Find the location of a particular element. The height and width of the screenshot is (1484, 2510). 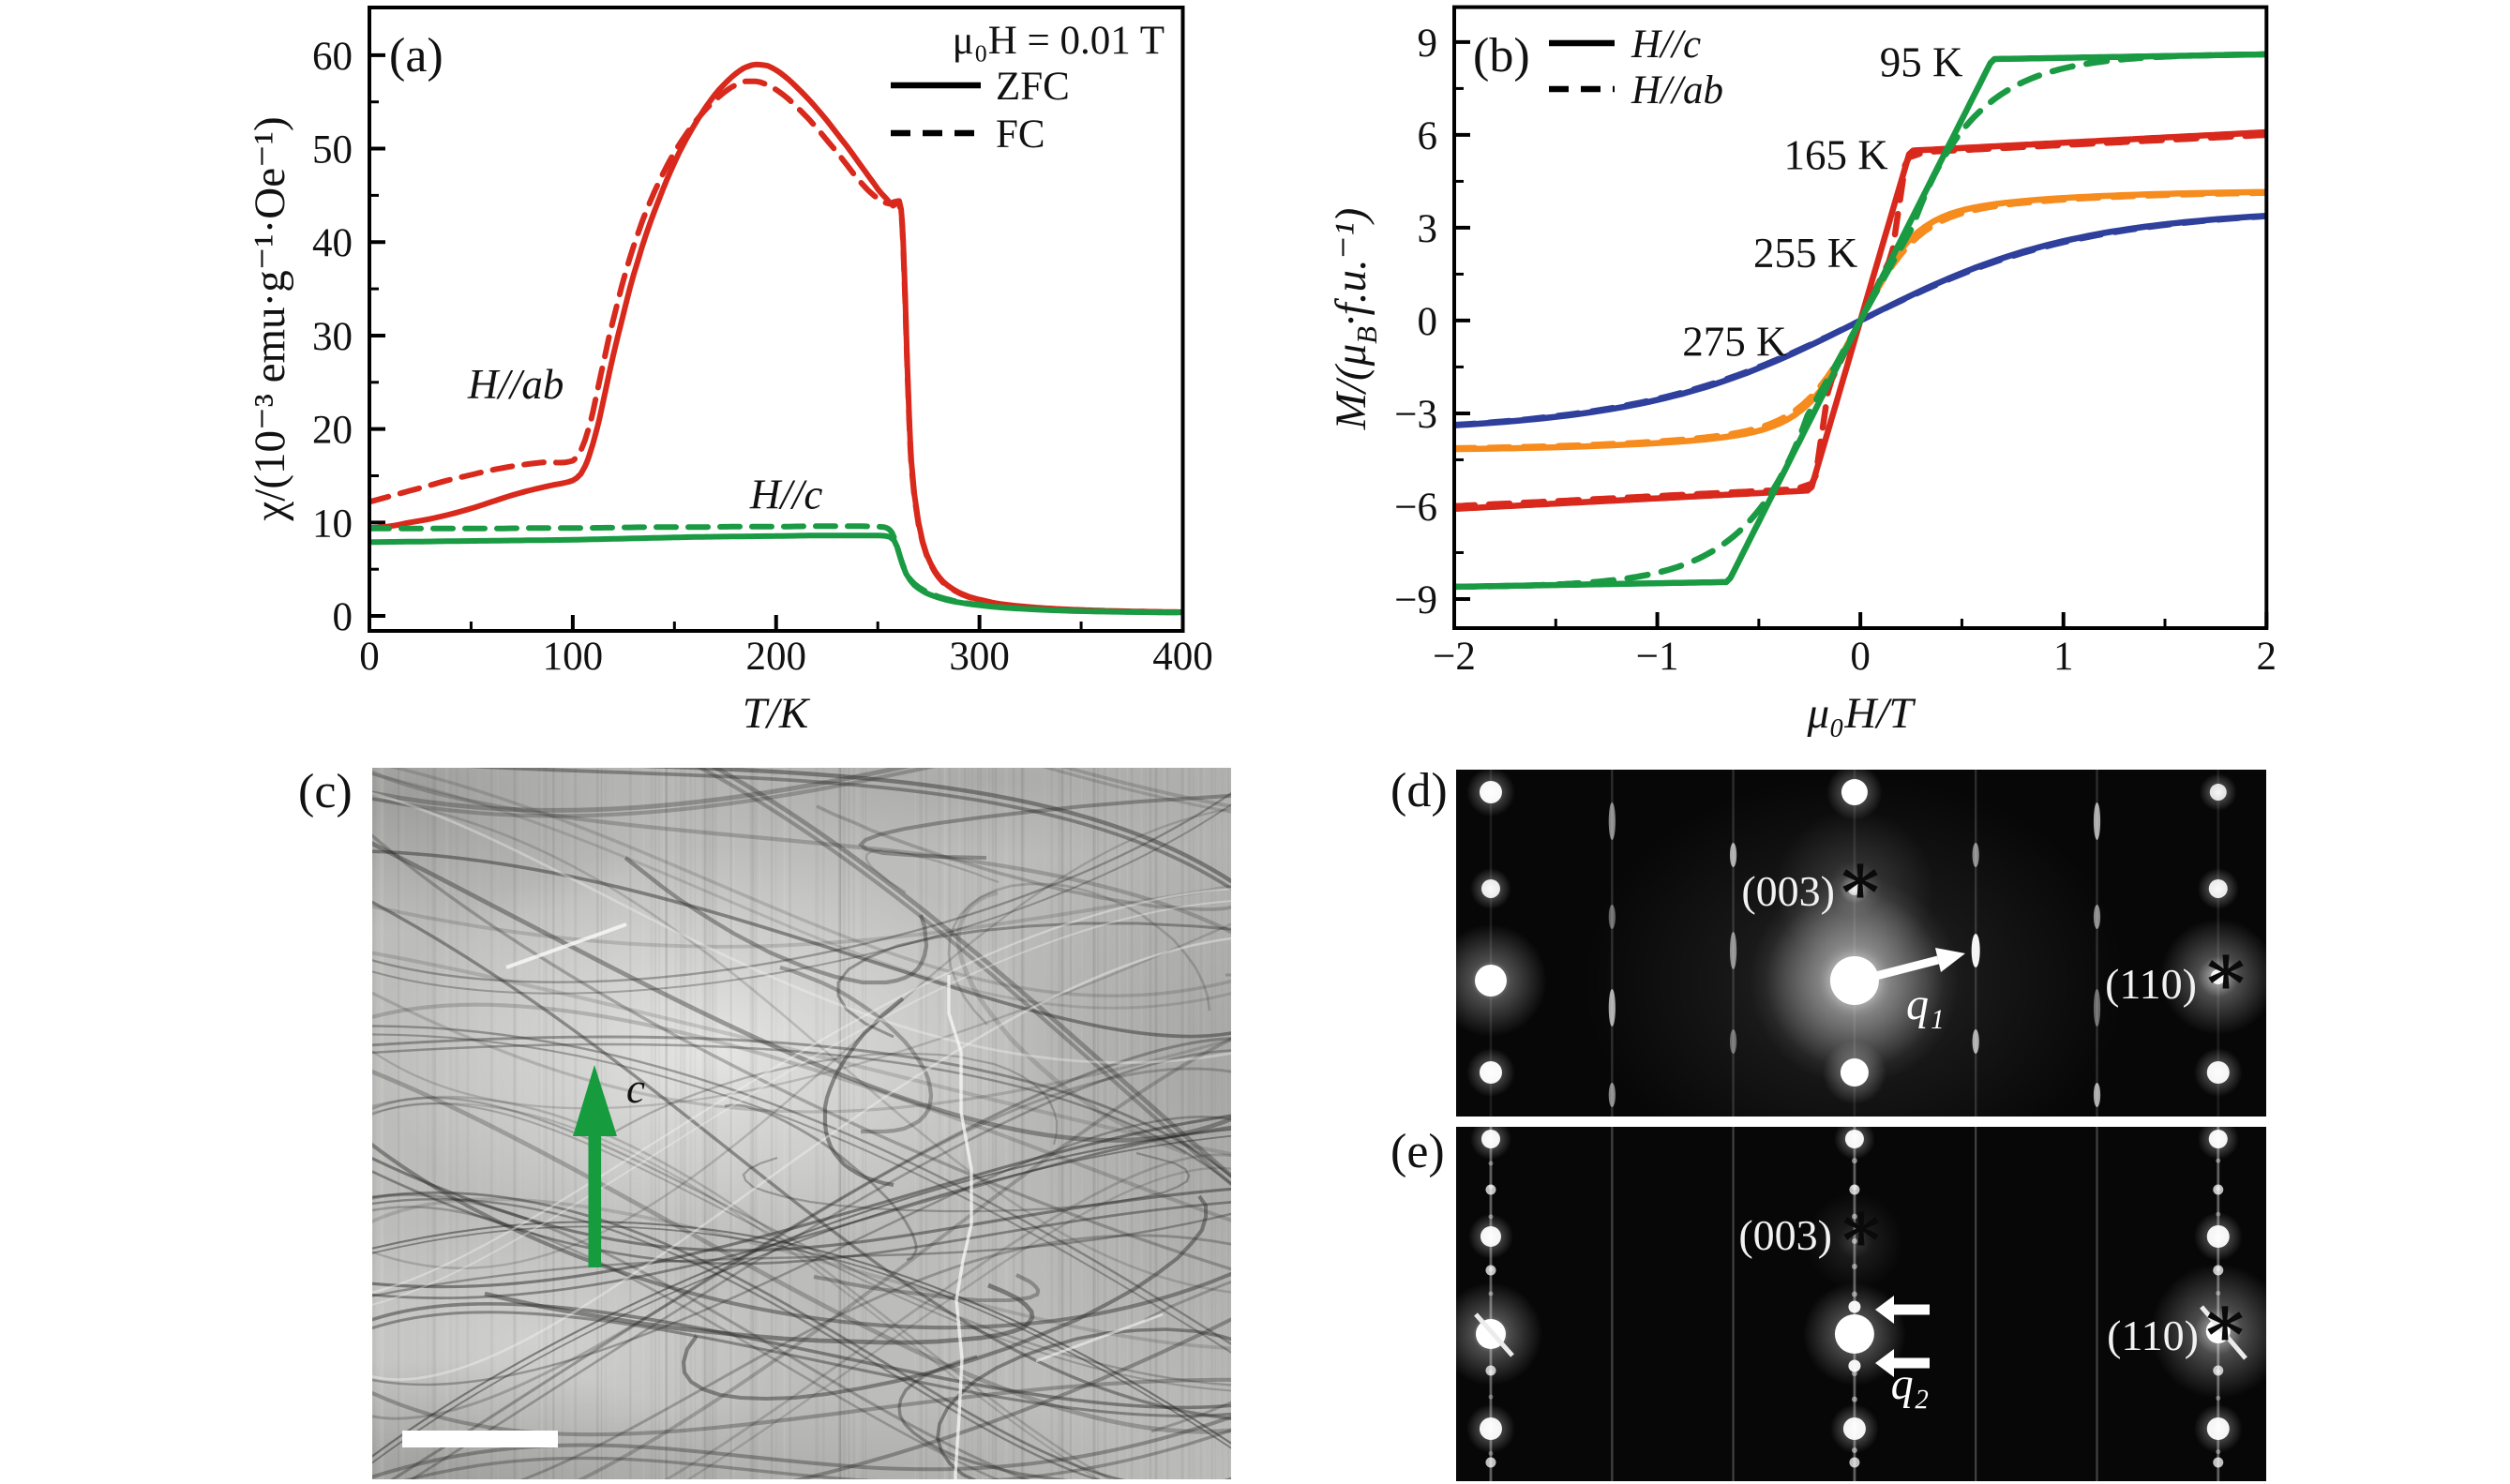

reflection-label-110-d: (110) is located at coordinates (2151, 984).